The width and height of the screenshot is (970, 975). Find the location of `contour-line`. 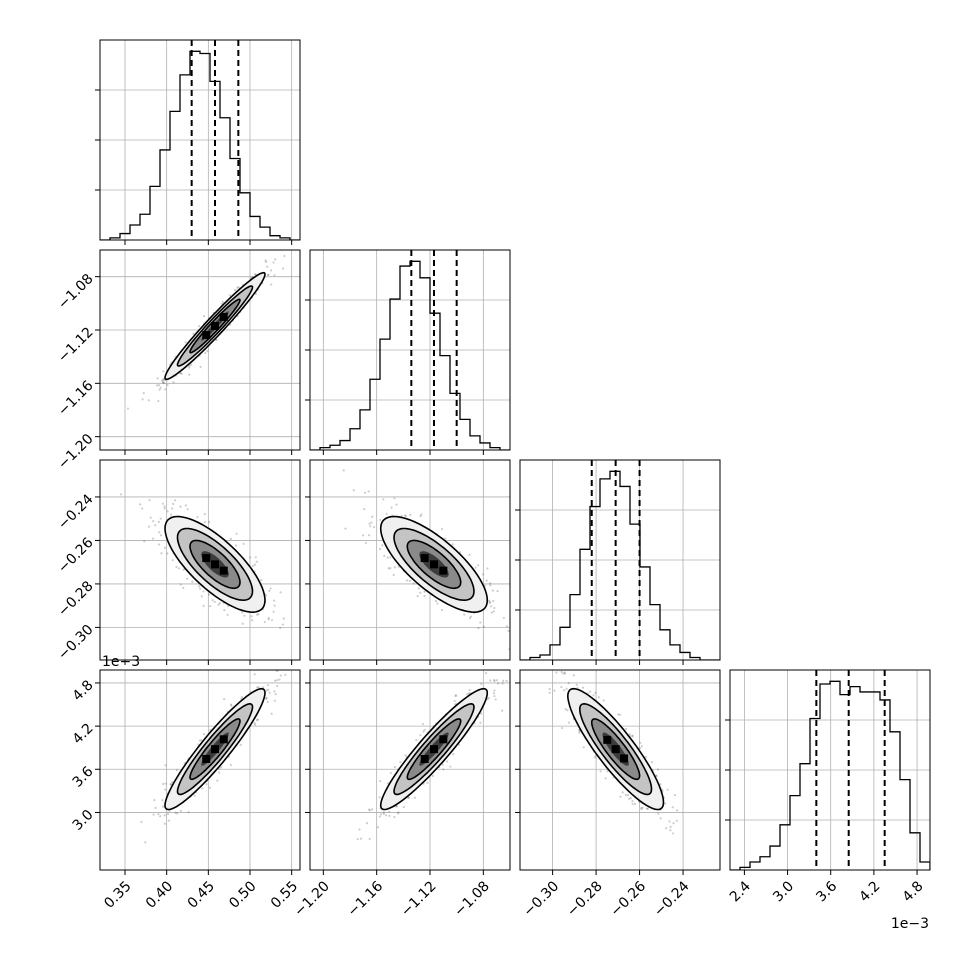

contour-line is located at coordinates (215, 749).